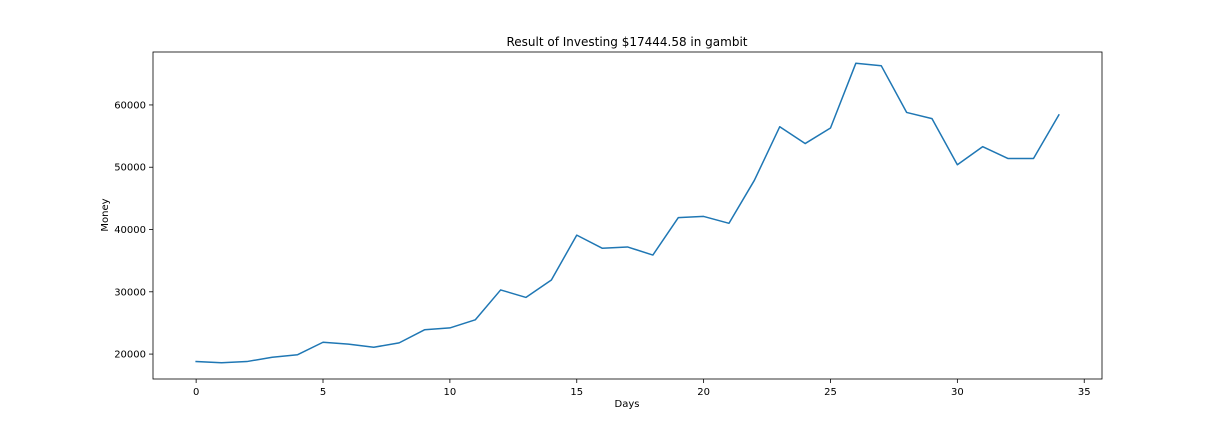  I want to click on y-tick-label: 20000, so click(130, 355).